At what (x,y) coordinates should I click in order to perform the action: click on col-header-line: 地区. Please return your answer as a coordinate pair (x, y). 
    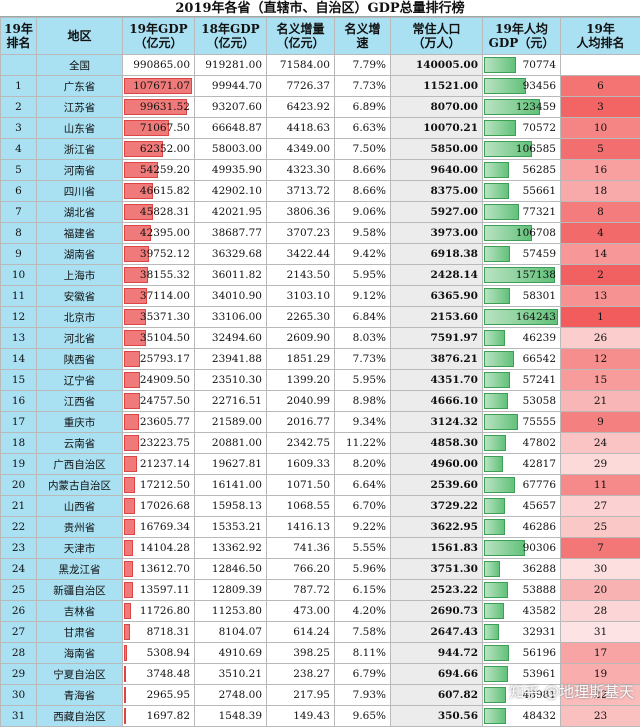
    Looking at the image, I should click on (79, 36).